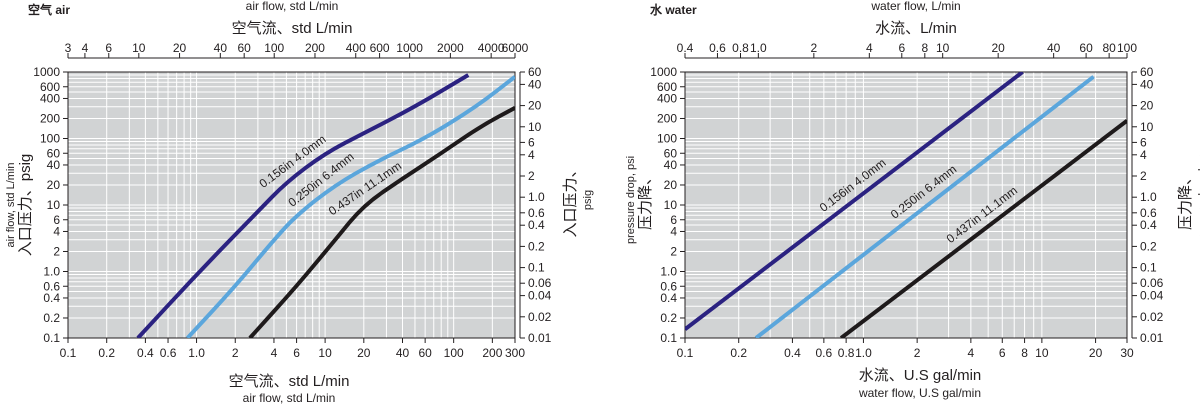  What do you see at coordinates (673, 231) in the screenshot?
I see `water-left-tick-label: 4` at bounding box center [673, 231].